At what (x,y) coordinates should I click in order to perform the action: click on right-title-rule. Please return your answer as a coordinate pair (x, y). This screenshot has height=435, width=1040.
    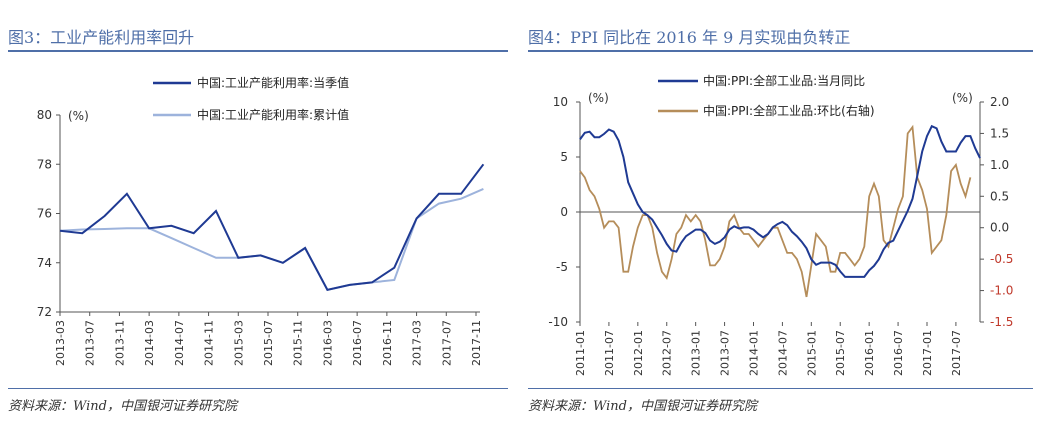
    Looking at the image, I should click on (780, 51).